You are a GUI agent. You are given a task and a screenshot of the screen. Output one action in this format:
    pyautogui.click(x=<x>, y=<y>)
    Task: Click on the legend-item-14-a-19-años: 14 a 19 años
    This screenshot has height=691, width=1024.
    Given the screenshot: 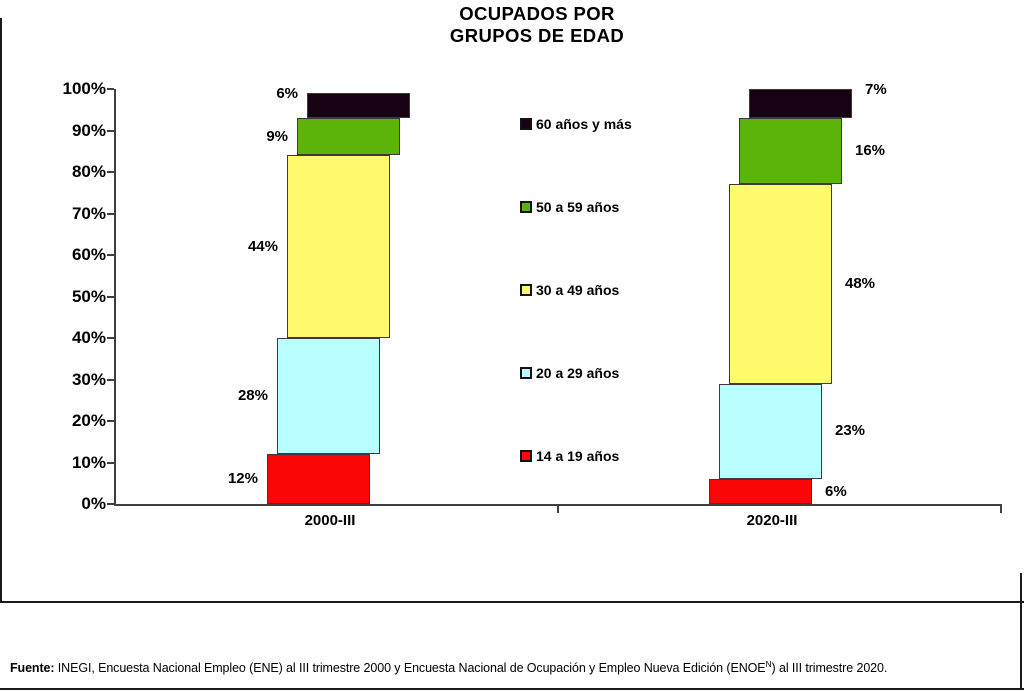 What is the action you would take?
    pyautogui.click(x=569, y=456)
    